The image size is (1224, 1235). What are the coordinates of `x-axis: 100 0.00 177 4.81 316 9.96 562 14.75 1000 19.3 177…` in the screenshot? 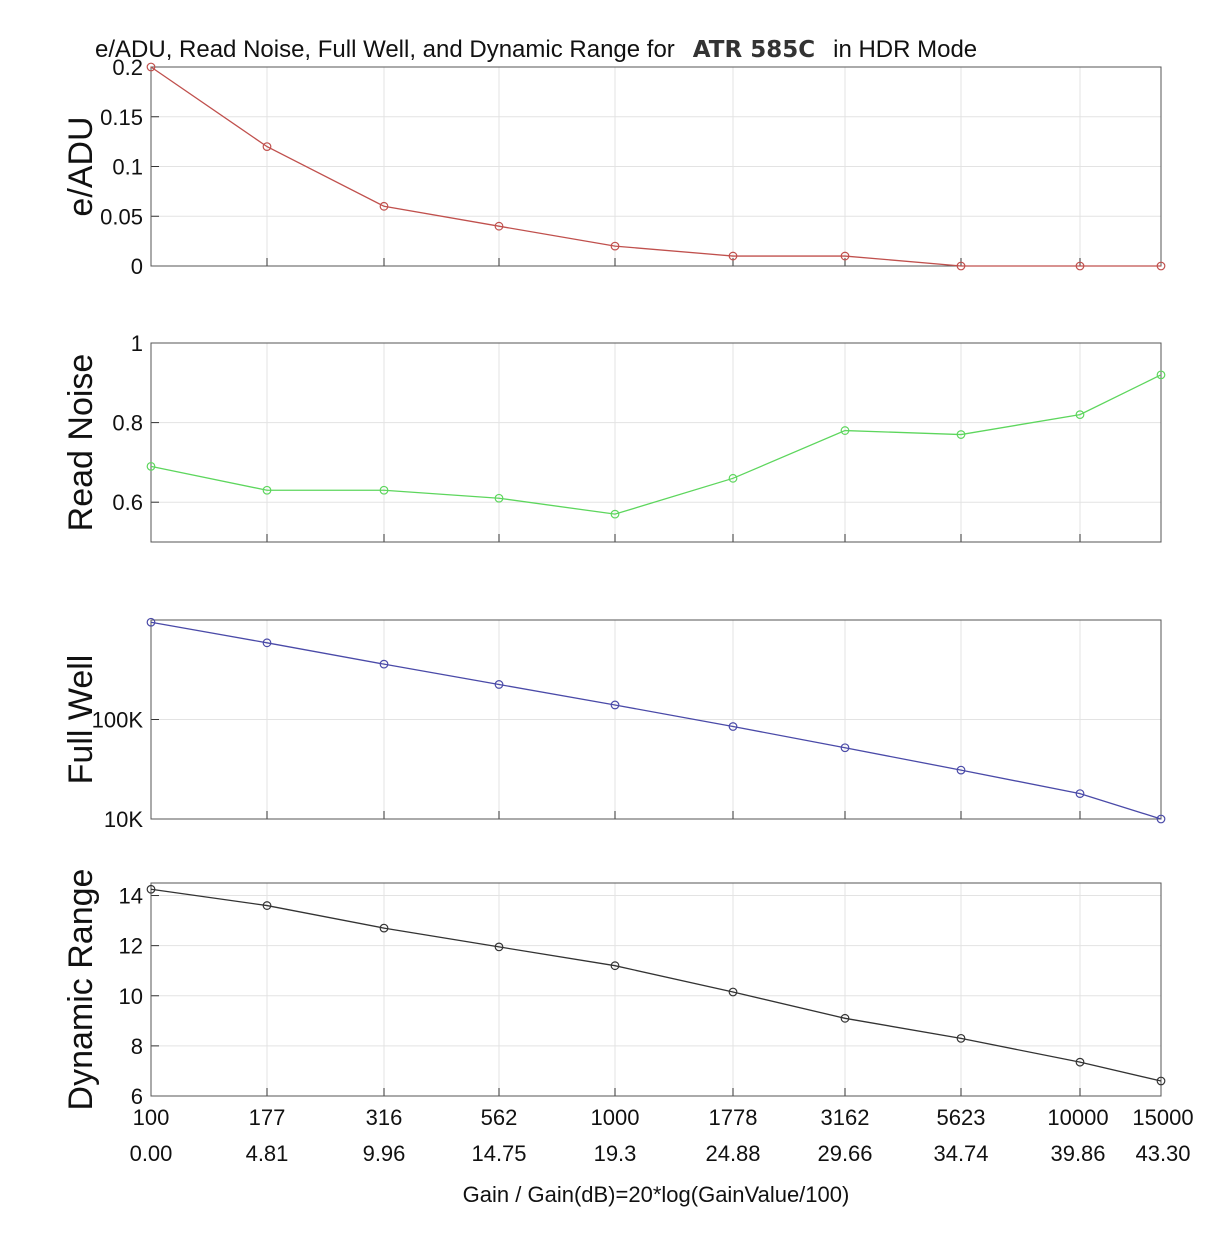 It's located at (662, 1135).